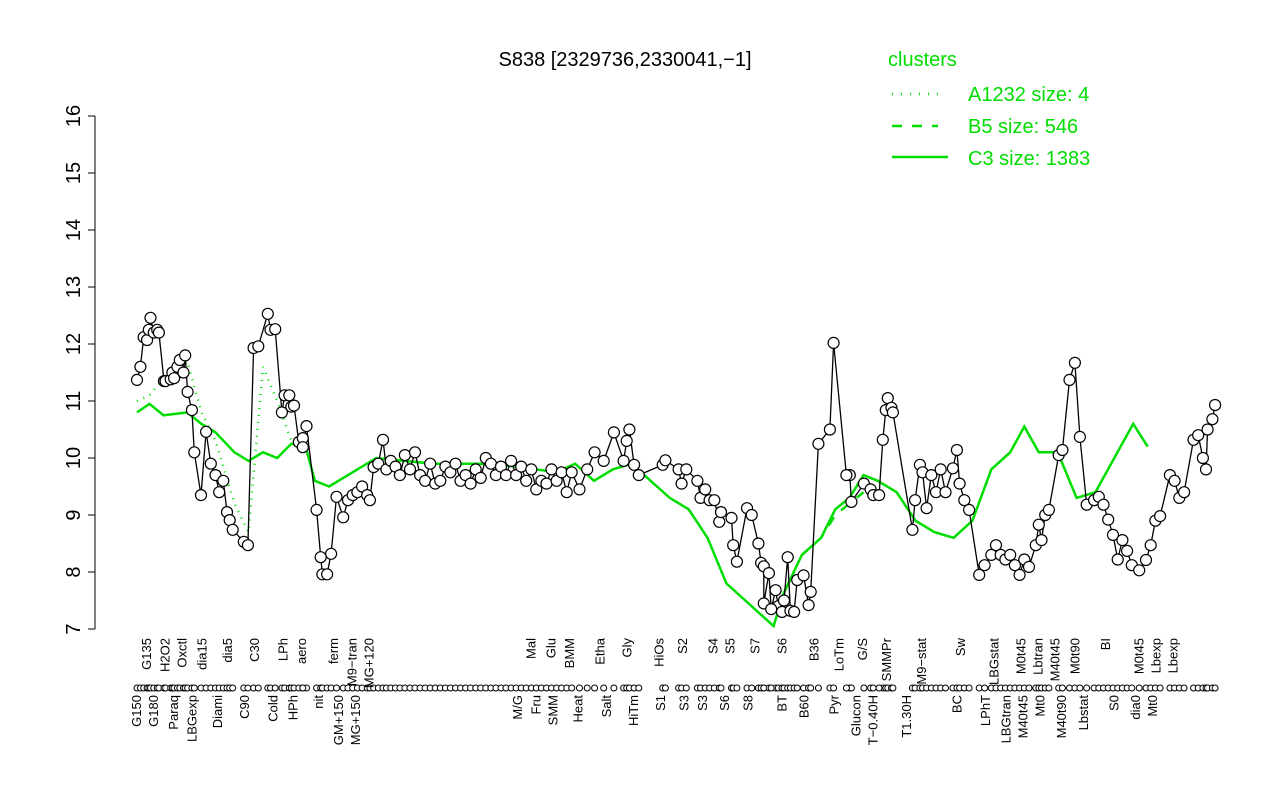  I want to click on x-tick-label-bottom: M40t45, so click(1023, 716).